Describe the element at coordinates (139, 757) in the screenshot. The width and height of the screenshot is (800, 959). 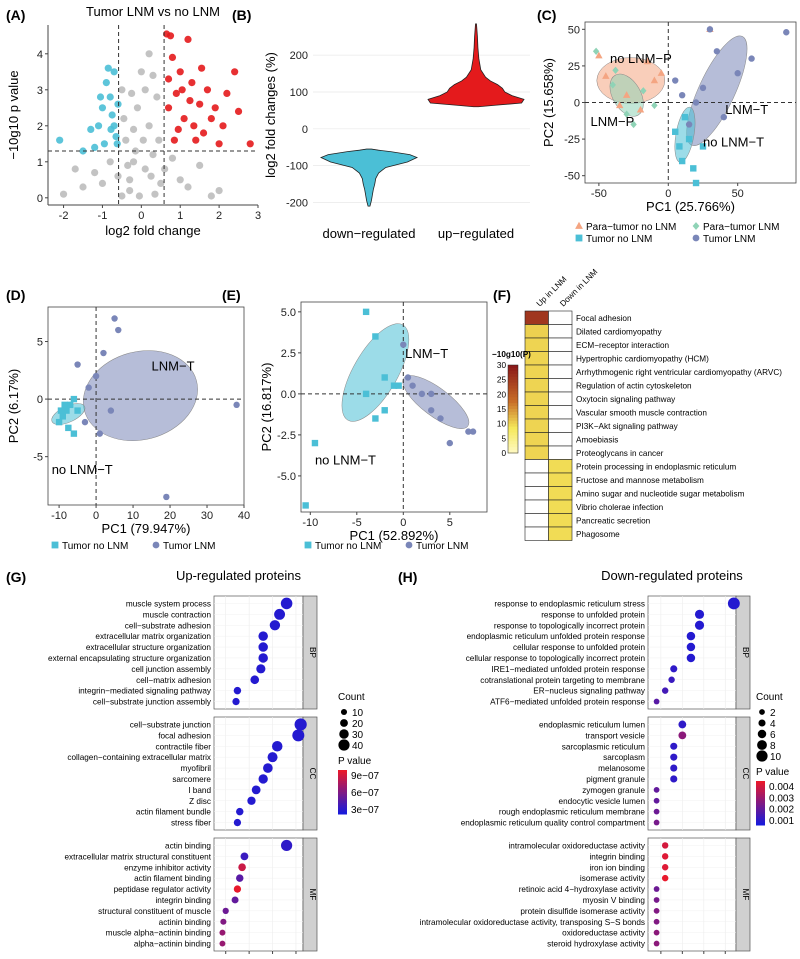
I see `go-term-label: collagen−containing extracellular matrix` at that location.